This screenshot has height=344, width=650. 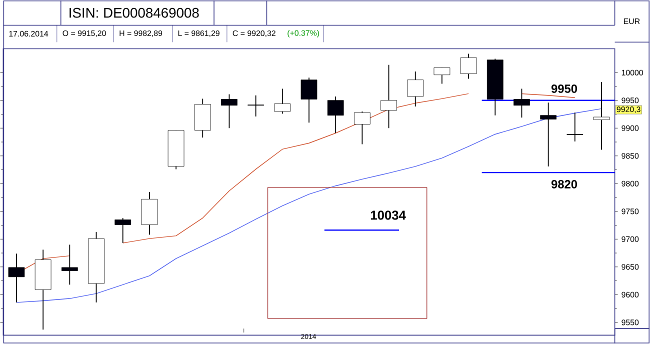 I want to click on chart-title: ISIN: DE0008469008, so click(x=134, y=13).